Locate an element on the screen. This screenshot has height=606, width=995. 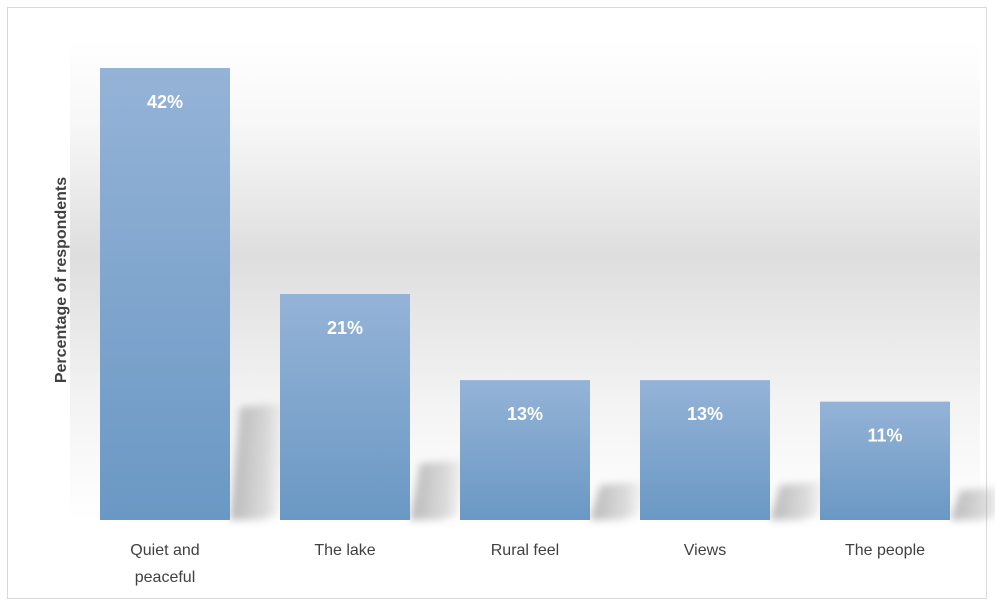
data-label: 42% is located at coordinates (165, 102).